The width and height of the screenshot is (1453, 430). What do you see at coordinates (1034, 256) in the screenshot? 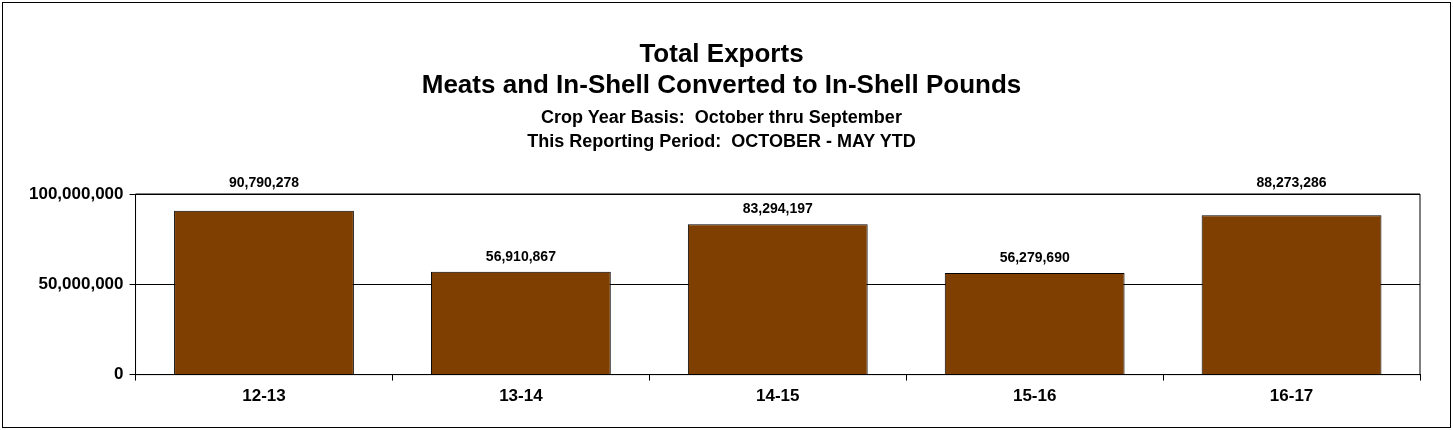
I see `data-label: 56,279,690` at bounding box center [1034, 256].